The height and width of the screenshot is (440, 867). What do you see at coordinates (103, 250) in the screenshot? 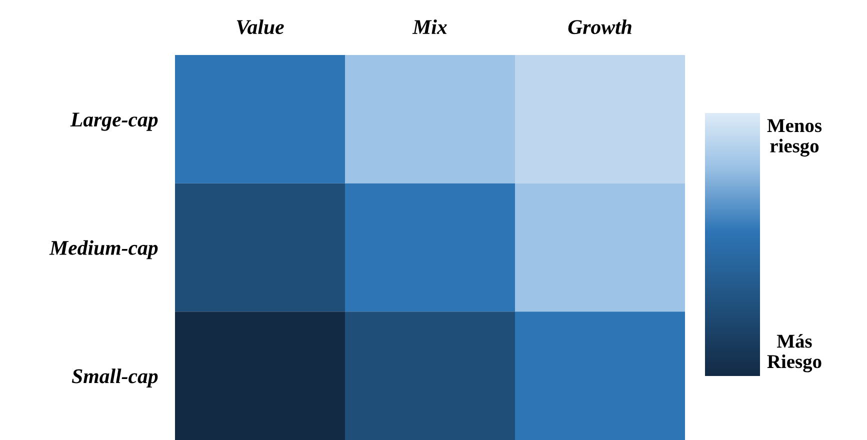
I see `y-tick-label: Medium-cap` at bounding box center [103, 250].